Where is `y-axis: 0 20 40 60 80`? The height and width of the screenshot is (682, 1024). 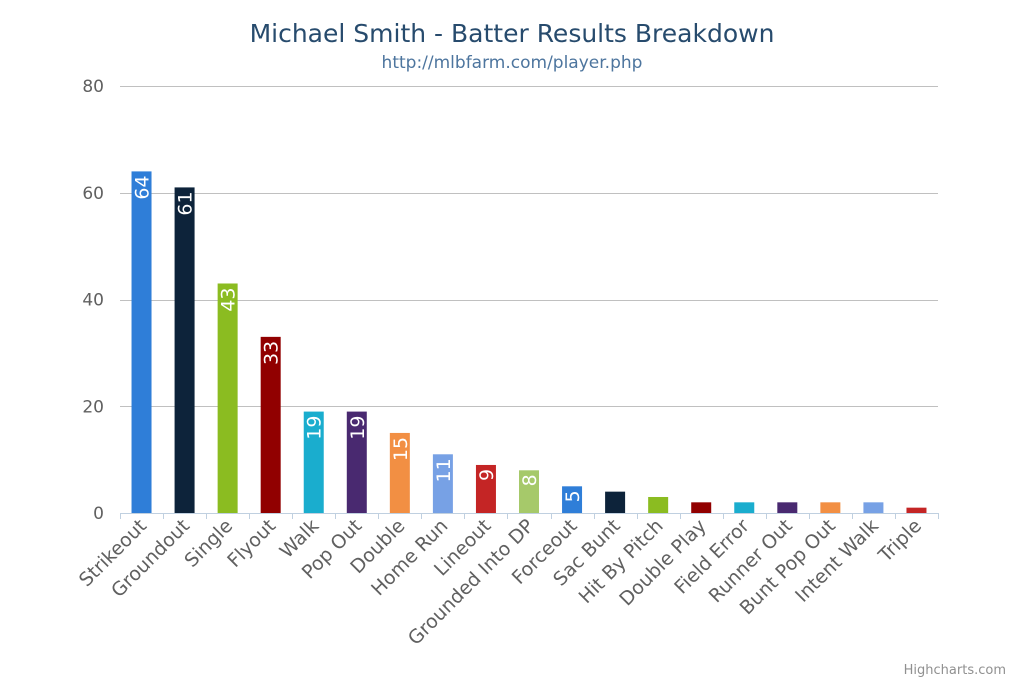 y-axis: 0 20 40 60 80 is located at coordinates (93, 300).